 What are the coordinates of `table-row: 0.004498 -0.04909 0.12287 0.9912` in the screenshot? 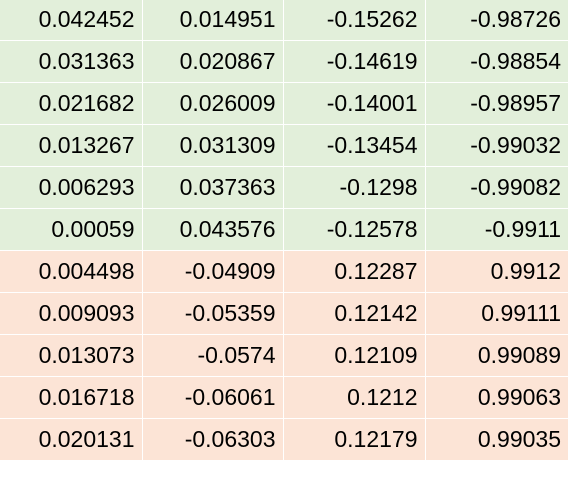 It's located at (284, 271).